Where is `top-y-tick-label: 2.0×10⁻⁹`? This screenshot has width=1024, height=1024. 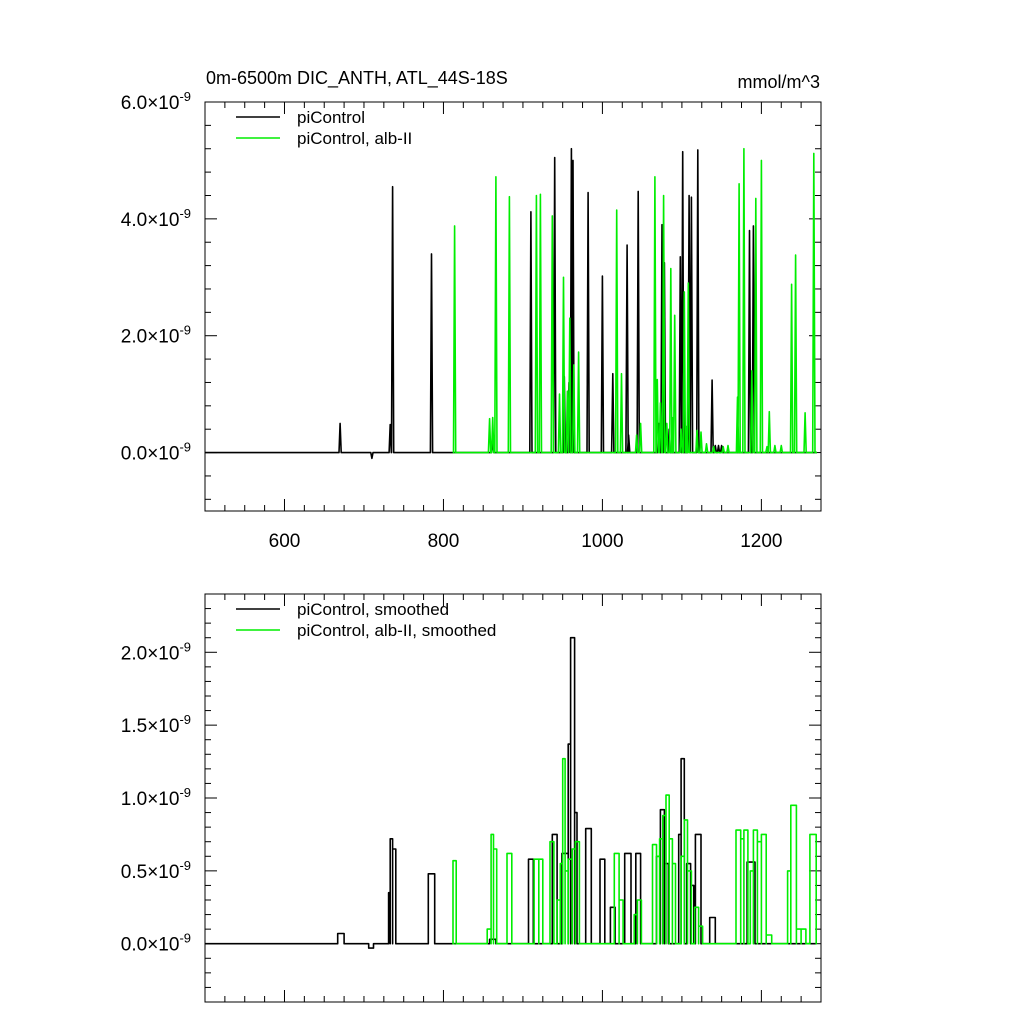 top-y-tick-label: 2.0×10⁻⁹ is located at coordinates (156, 335).